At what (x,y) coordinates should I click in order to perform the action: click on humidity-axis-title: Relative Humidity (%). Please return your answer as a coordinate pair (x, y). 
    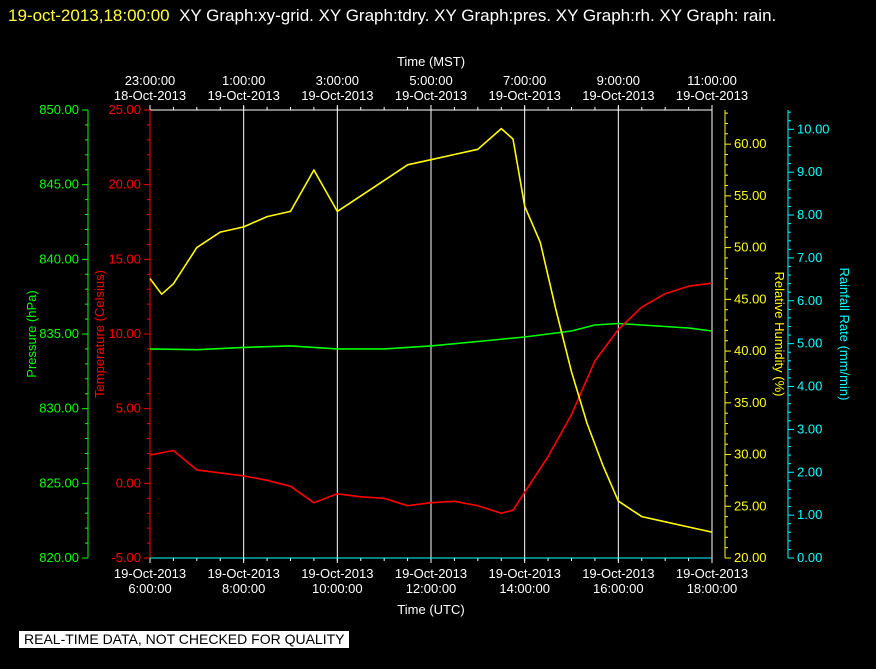
    Looking at the image, I should click on (779, 334).